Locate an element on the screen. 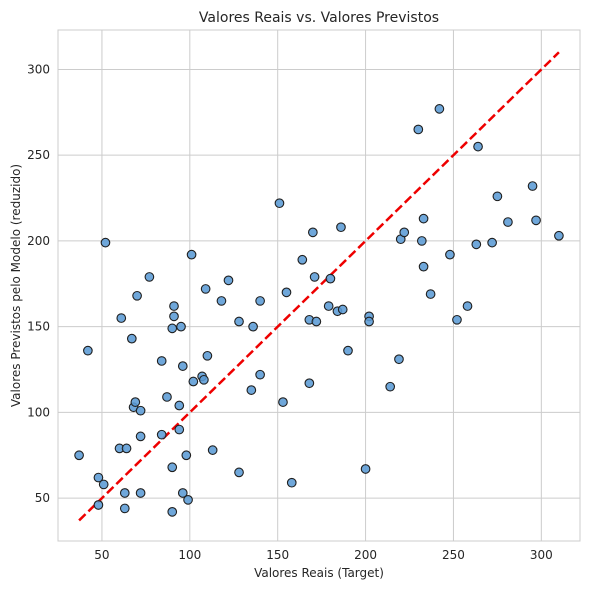 This screenshot has width=590, height=590. x-tick-label: 100 is located at coordinates (189, 555).